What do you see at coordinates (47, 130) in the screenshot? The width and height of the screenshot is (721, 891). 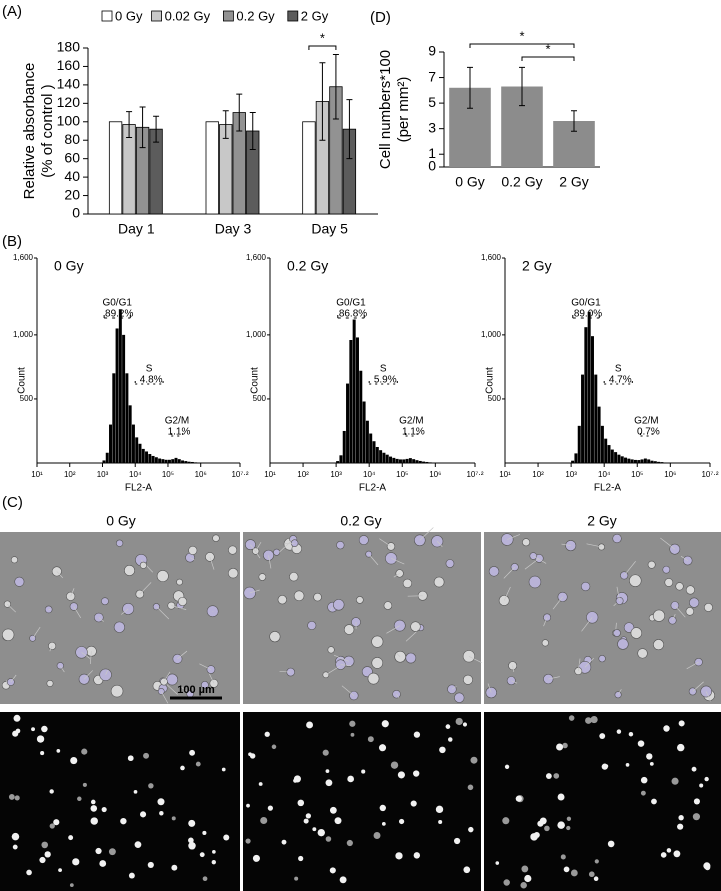 I see `y-axis-label: (% of control )` at bounding box center [47, 130].